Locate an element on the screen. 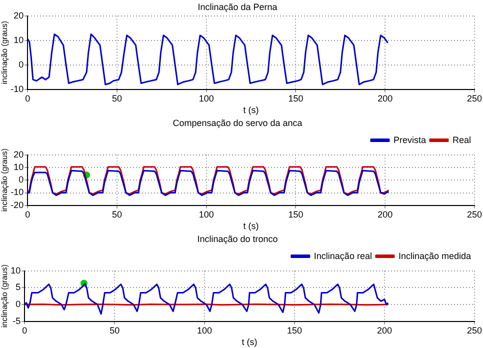  legend-label: Real is located at coordinates (462, 139).